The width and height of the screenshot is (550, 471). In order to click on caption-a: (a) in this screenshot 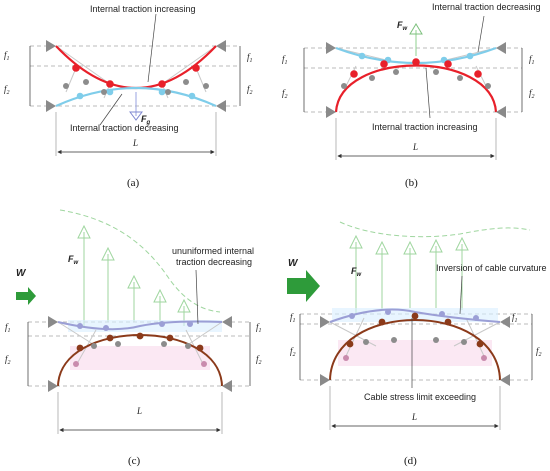, I will do `click(133, 183)`.